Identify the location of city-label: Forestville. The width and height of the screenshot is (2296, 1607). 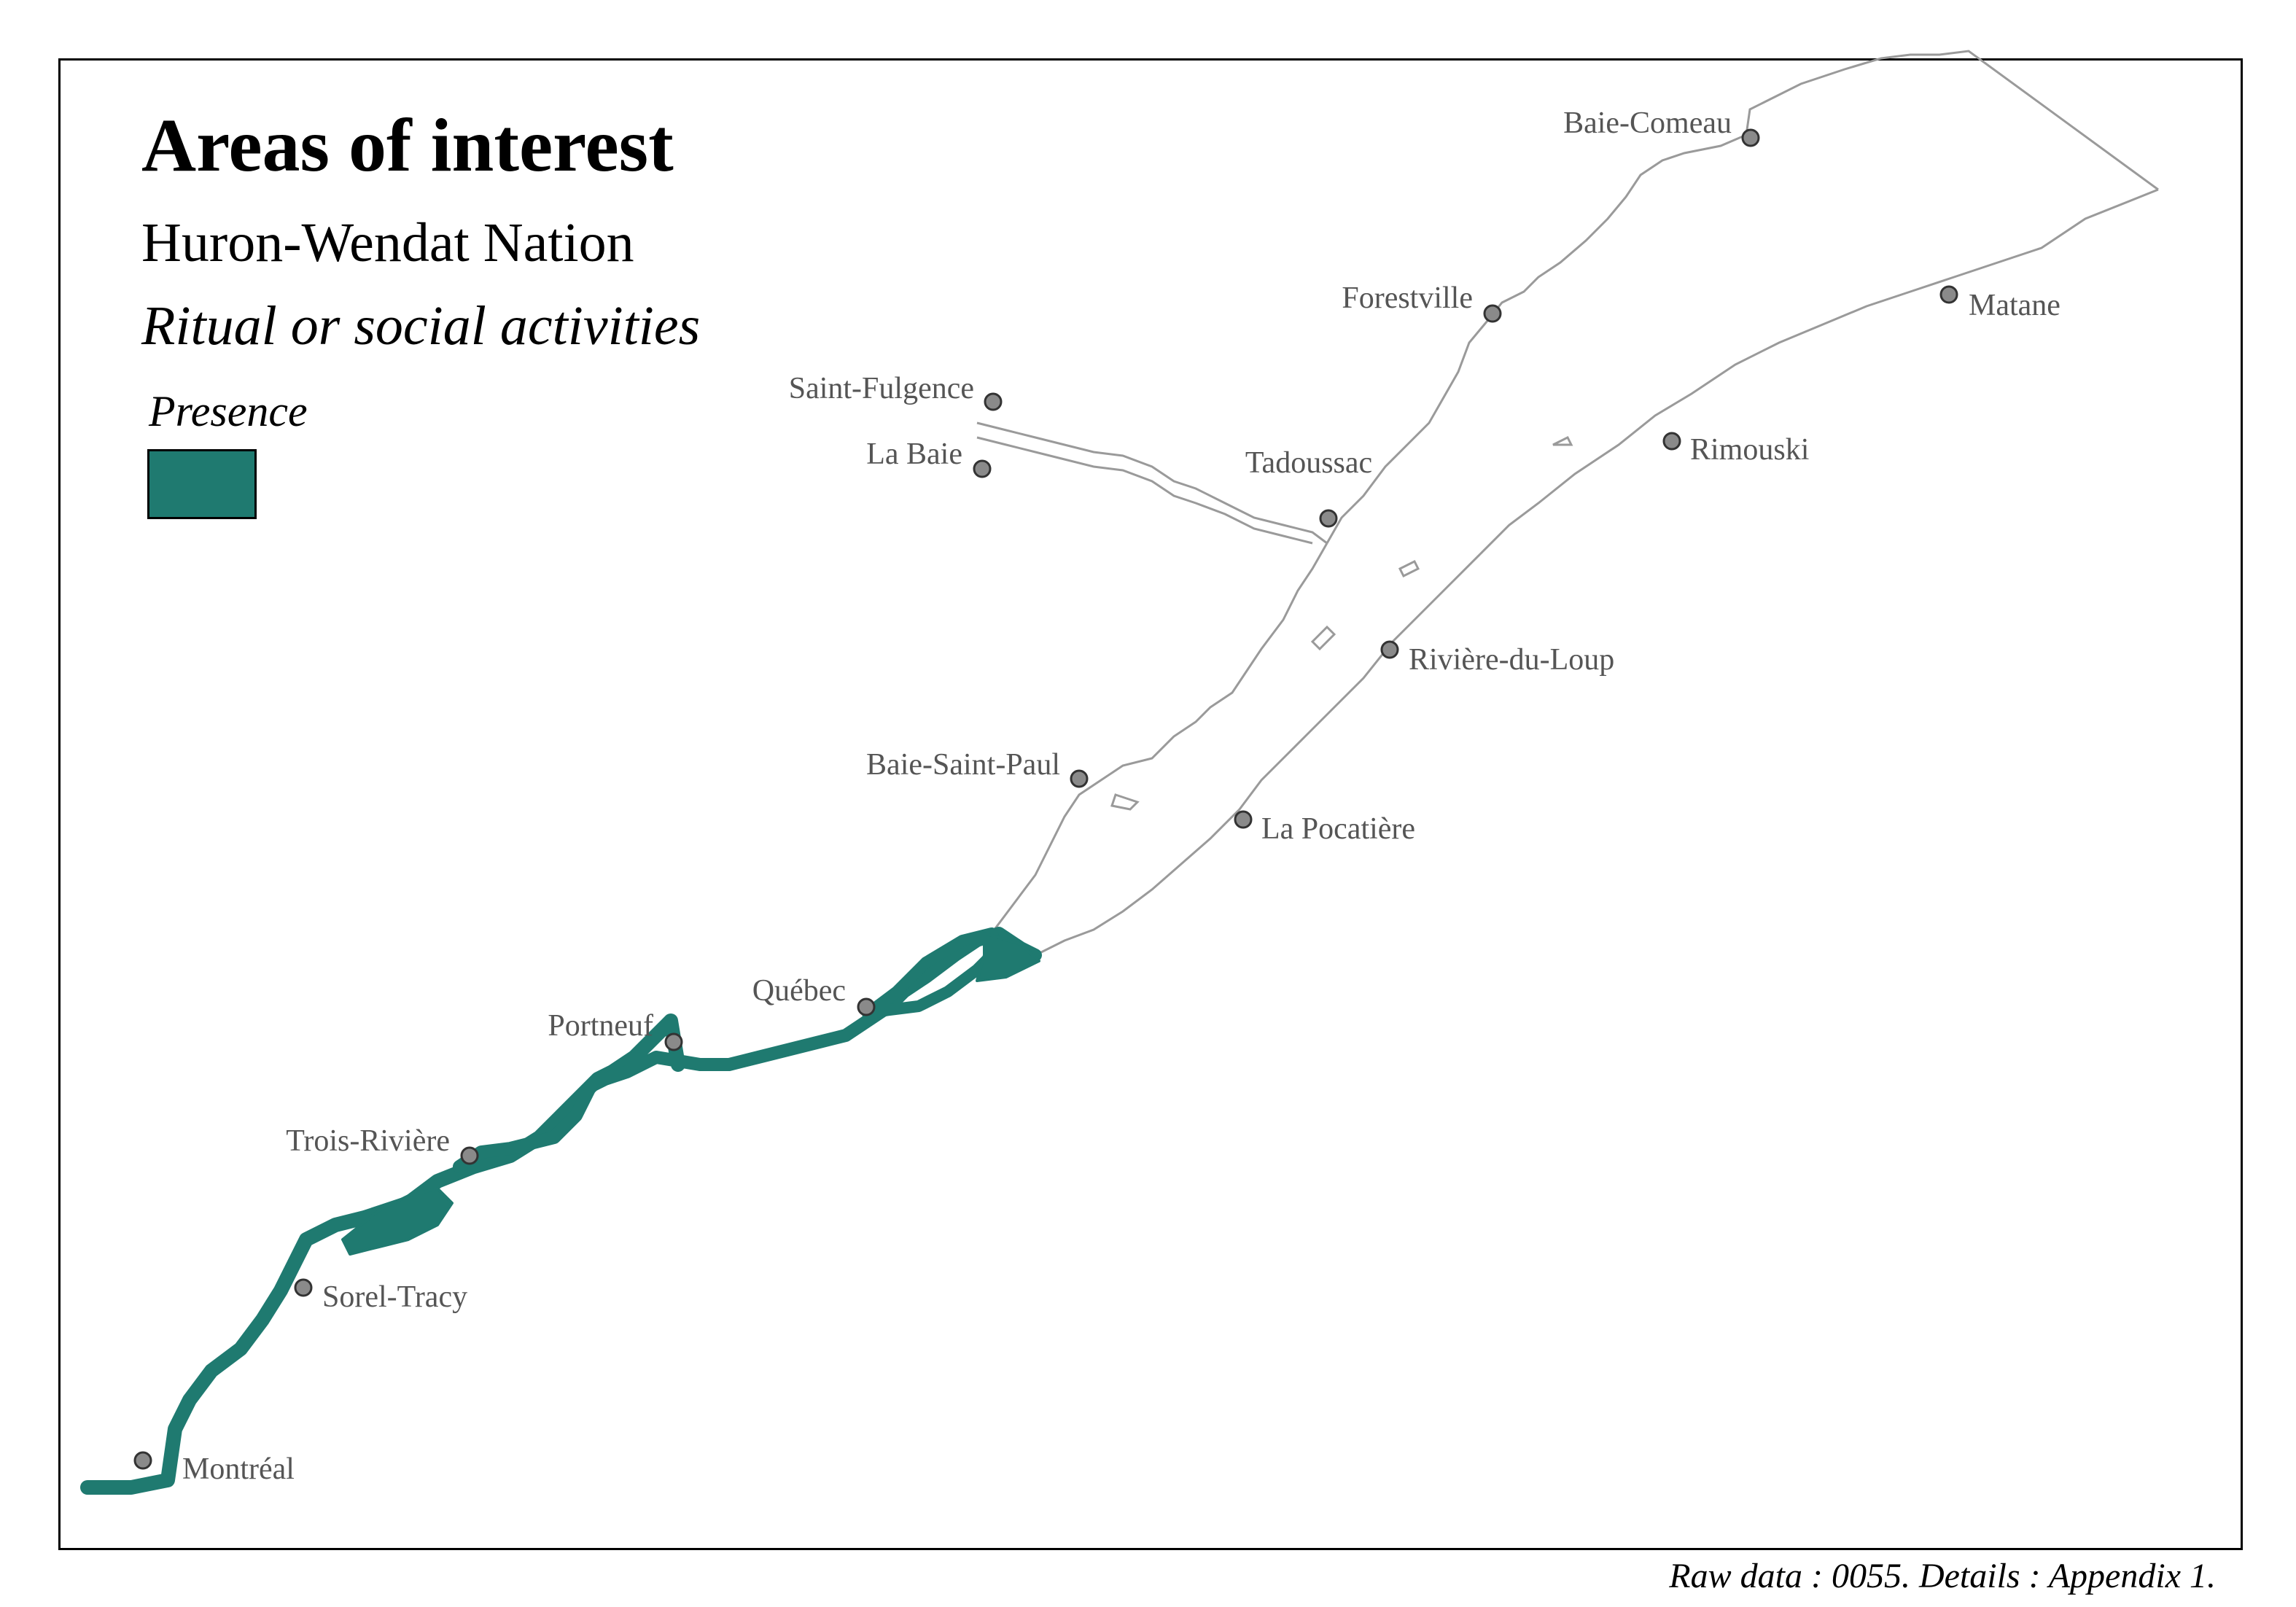
(1408, 298).